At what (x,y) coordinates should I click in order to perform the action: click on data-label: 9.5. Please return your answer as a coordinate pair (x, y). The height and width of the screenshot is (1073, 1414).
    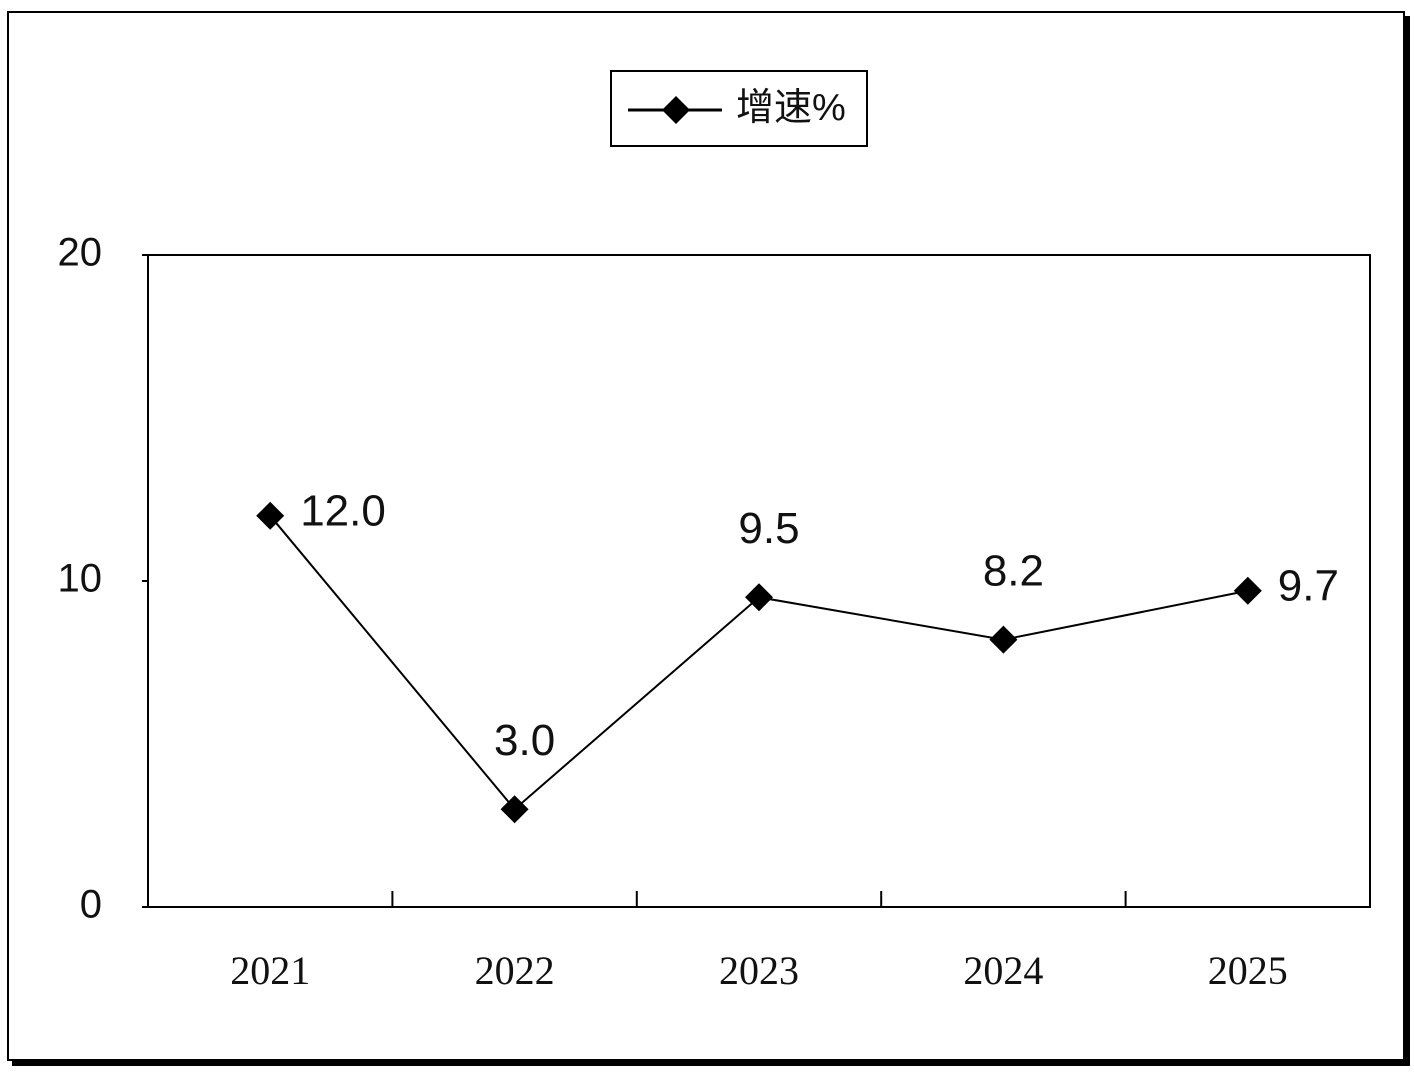
    Looking at the image, I should click on (768, 528).